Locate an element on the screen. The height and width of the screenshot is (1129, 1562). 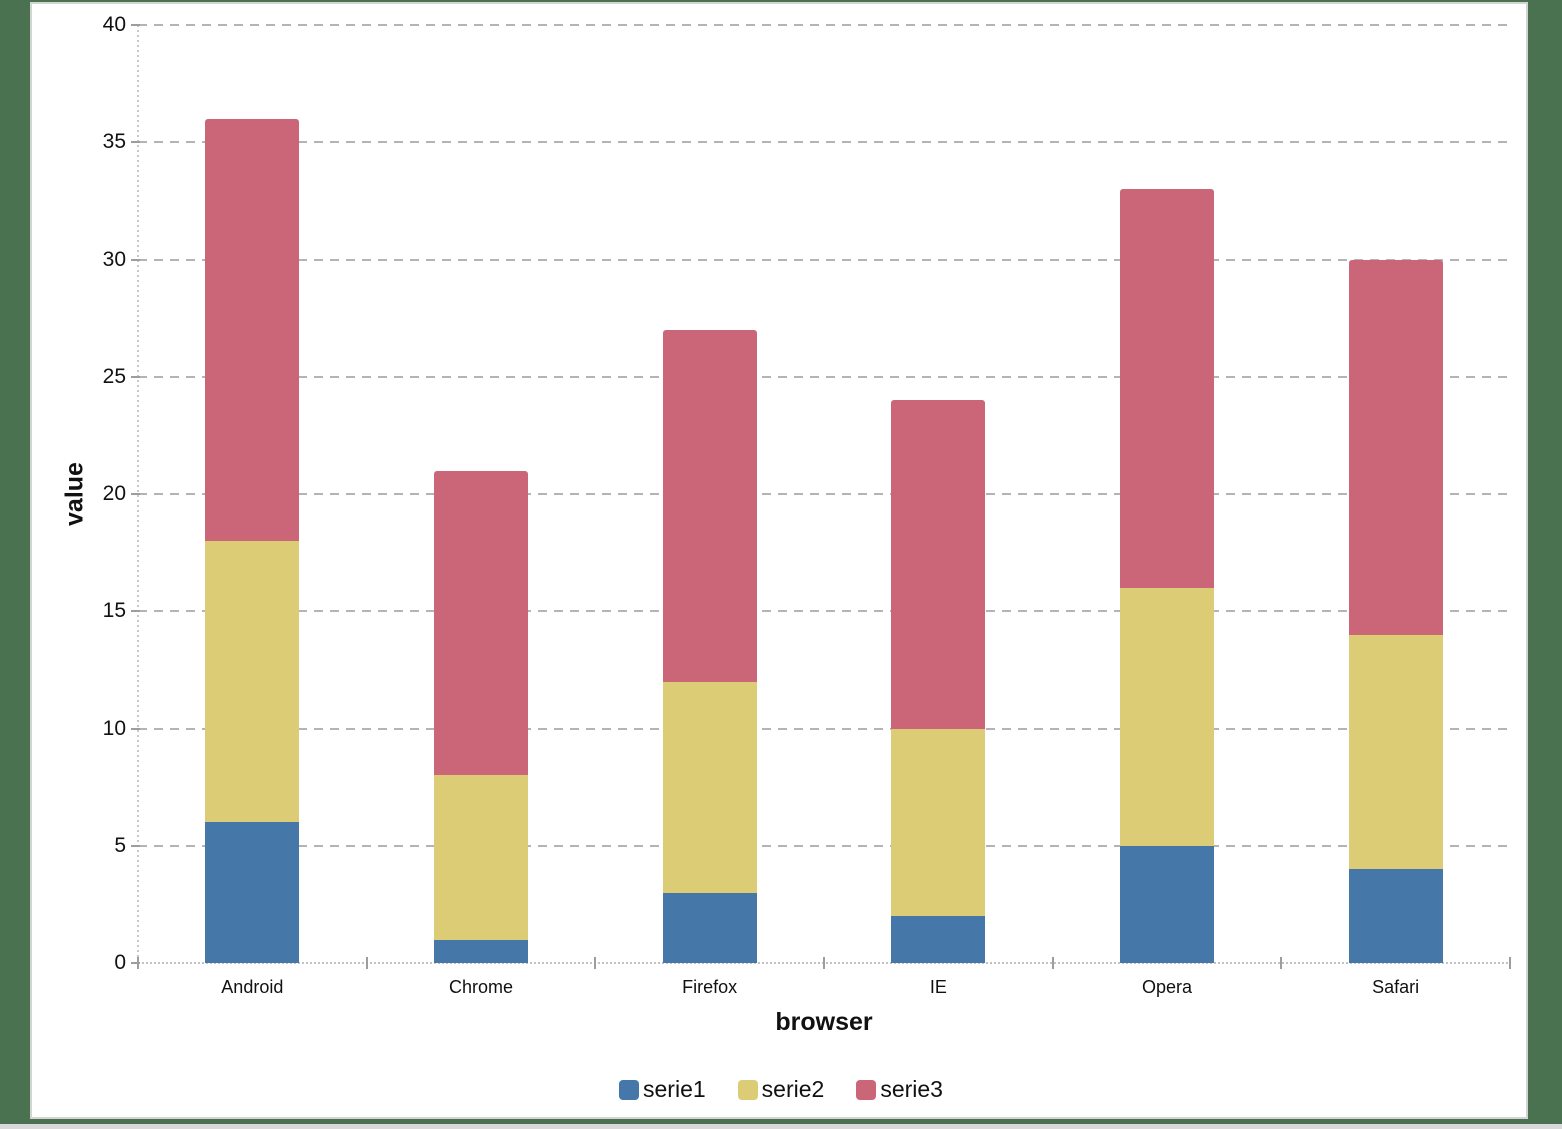
y-tick-label-30: 30 is located at coordinates (114, 259).